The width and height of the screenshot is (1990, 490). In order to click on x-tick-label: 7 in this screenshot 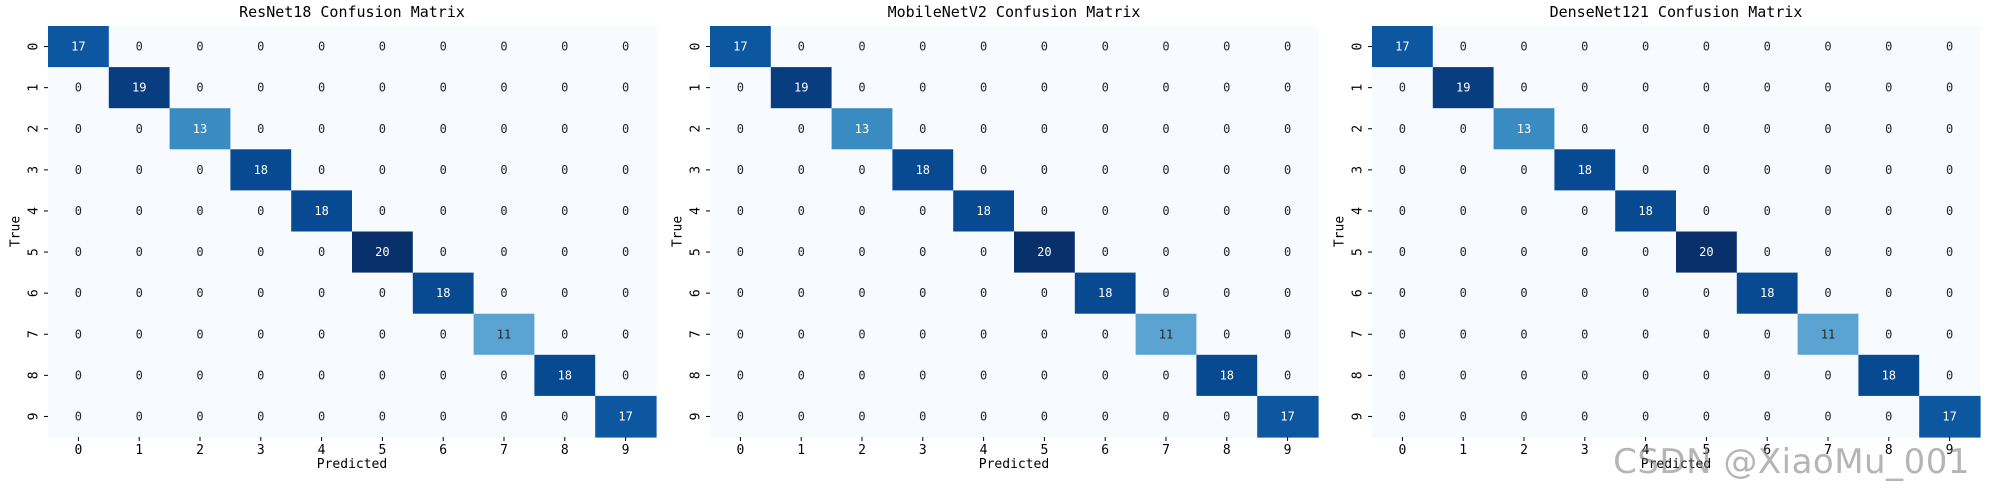, I will do `click(504, 450)`.